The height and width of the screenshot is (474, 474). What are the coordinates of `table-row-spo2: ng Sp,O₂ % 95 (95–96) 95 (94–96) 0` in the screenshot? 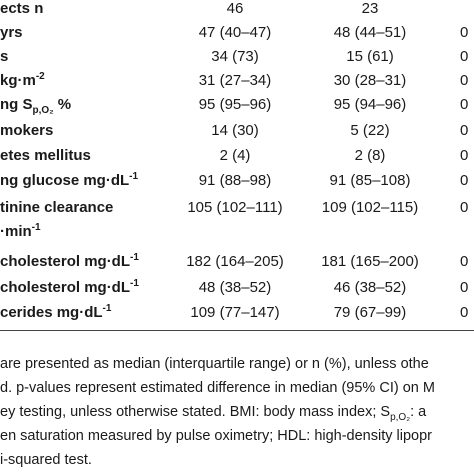 It's located at (237, 105).